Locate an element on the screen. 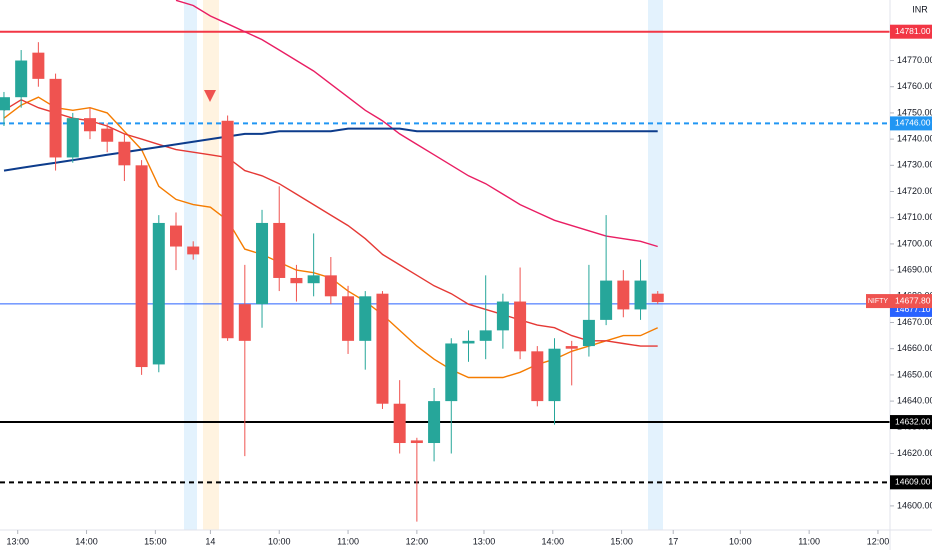 Image resolution: width=932 pixels, height=550 pixels. y-tick-label: 14700.00 is located at coordinates (914, 243).